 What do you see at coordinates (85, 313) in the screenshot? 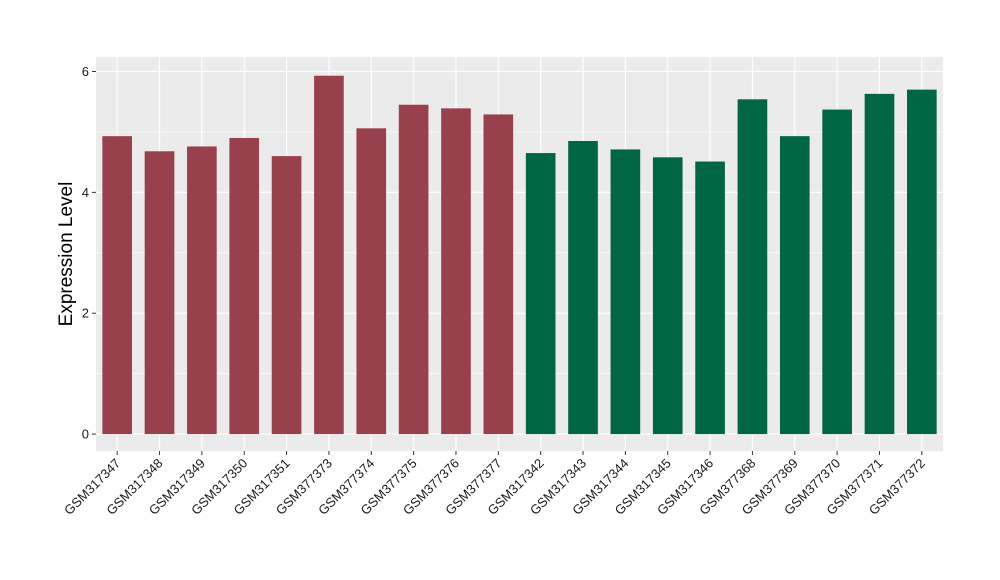
I see `y-tick-label: 2` at bounding box center [85, 313].